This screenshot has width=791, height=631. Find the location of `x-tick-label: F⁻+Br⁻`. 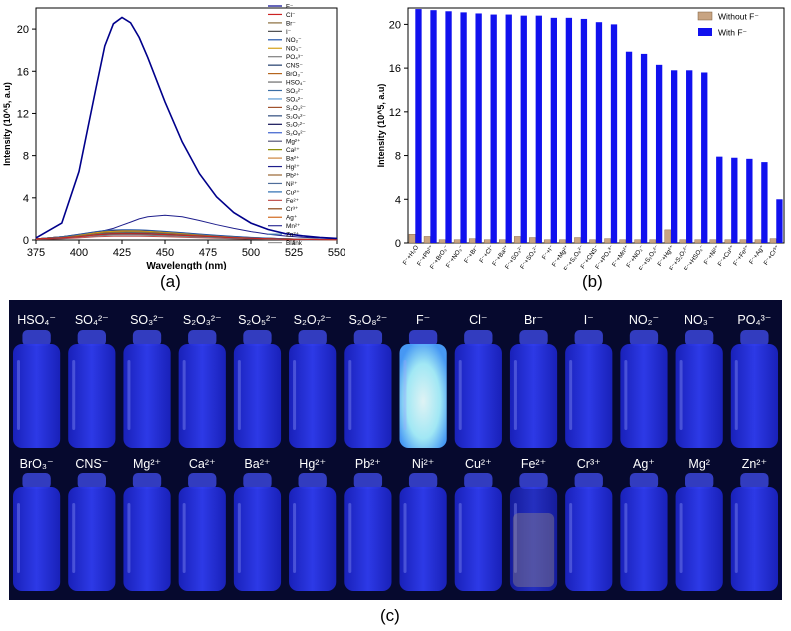

x-tick-label: F⁻+Br⁻ is located at coordinates (471, 254).